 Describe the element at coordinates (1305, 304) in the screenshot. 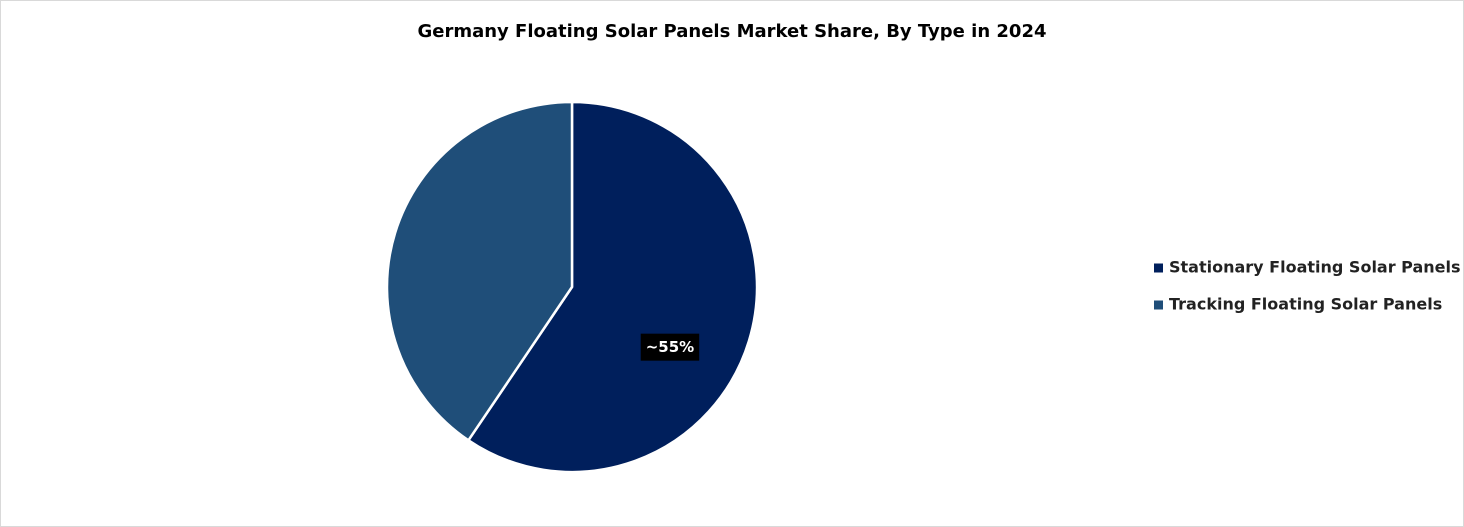

I see `legend-label: Tracking Floating Solar Panels` at that location.